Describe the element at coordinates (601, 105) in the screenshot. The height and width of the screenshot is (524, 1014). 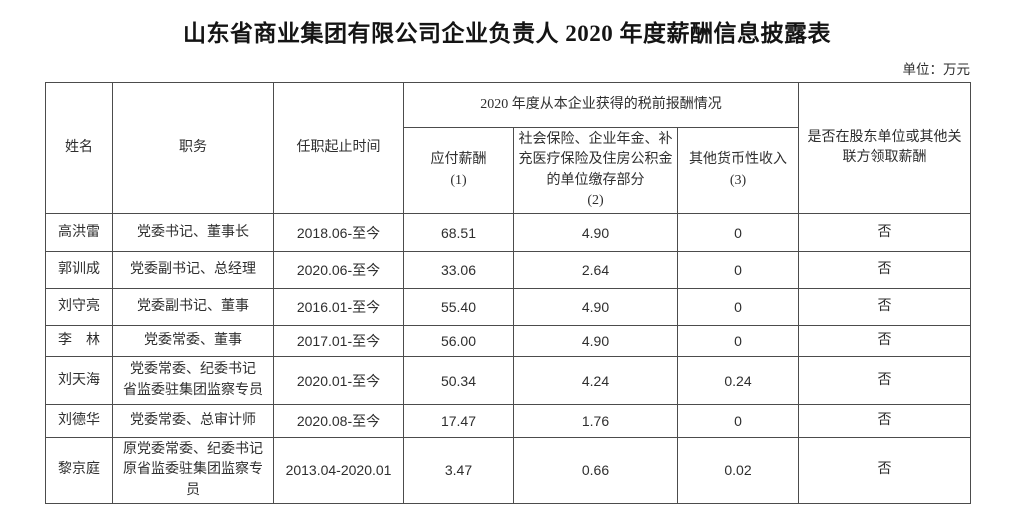
I see `header-compensation-group: 2020 年度从本企业获得的税前报酬情况` at that location.